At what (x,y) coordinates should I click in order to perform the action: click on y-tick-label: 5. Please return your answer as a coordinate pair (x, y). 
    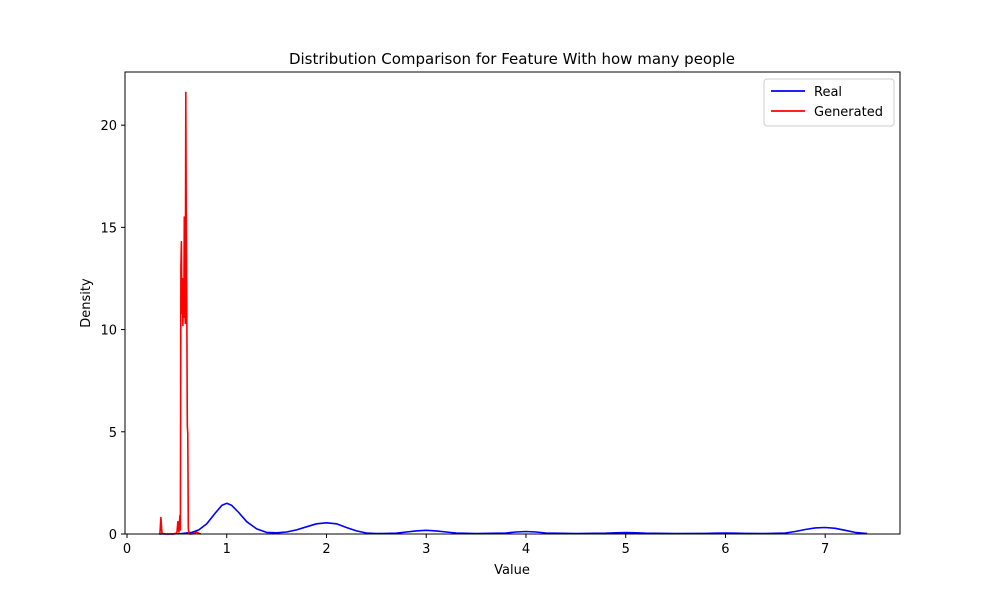
    Looking at the image, I should click on (113, 433).